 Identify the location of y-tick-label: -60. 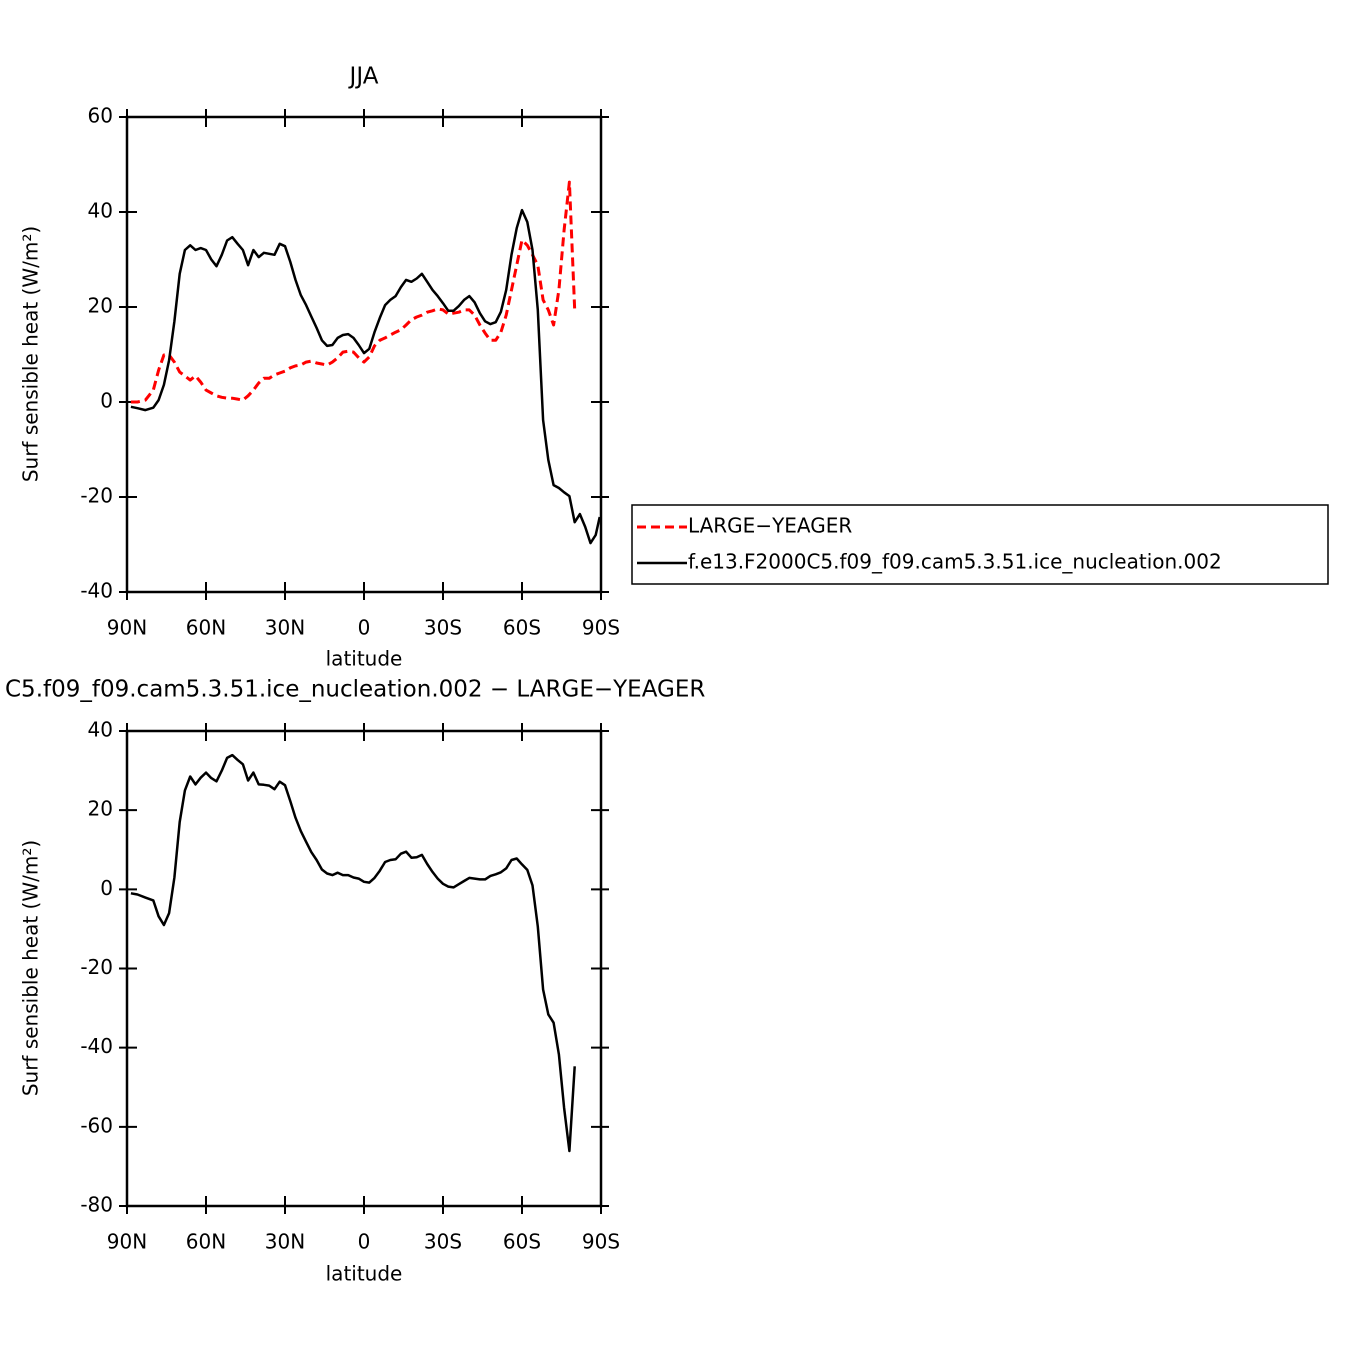
(96, 1125).